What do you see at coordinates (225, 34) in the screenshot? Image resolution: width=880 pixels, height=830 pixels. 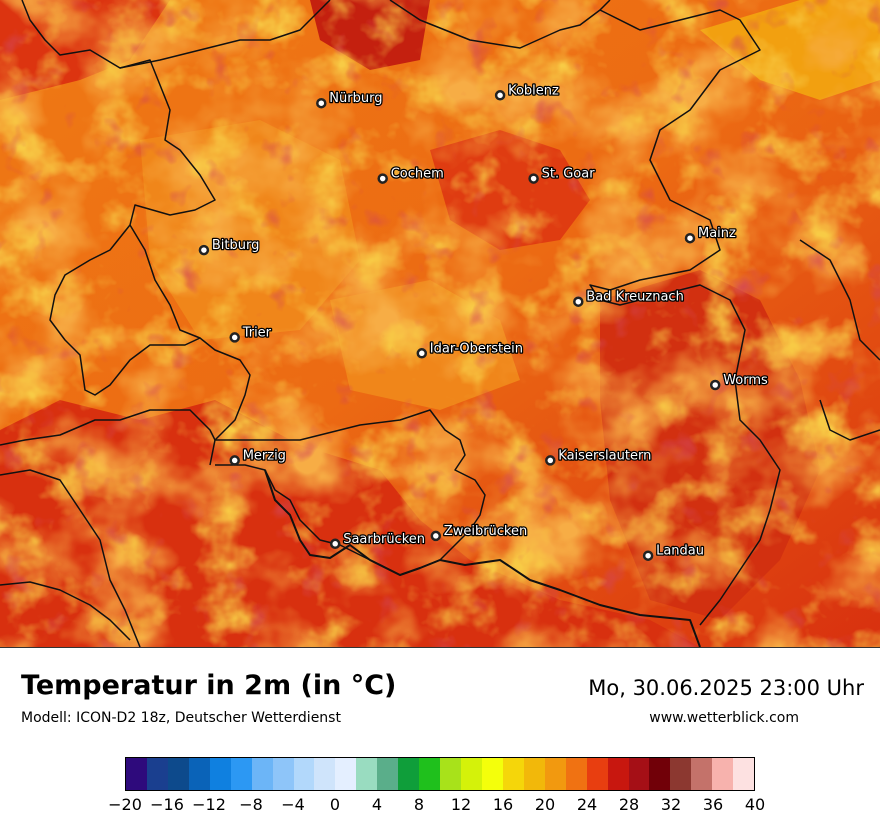 I see `state-border-north` at bounding box center [225, 34].